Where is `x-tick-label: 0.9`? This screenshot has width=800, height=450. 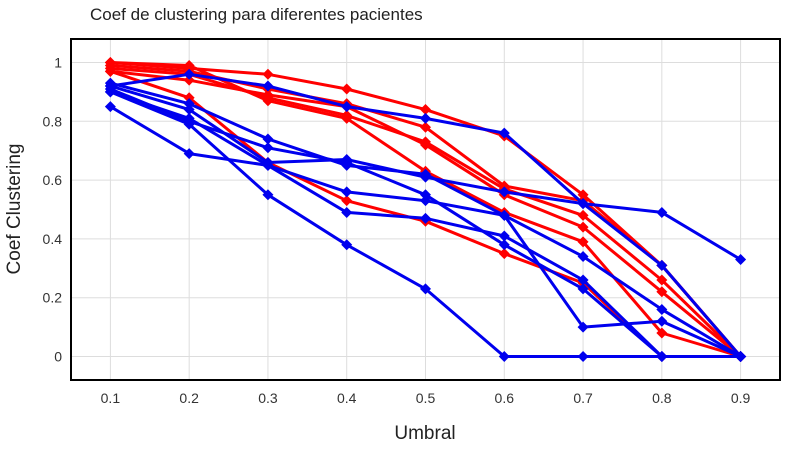
x-tick-label: 0.9 is located at coordinates (741, 398).